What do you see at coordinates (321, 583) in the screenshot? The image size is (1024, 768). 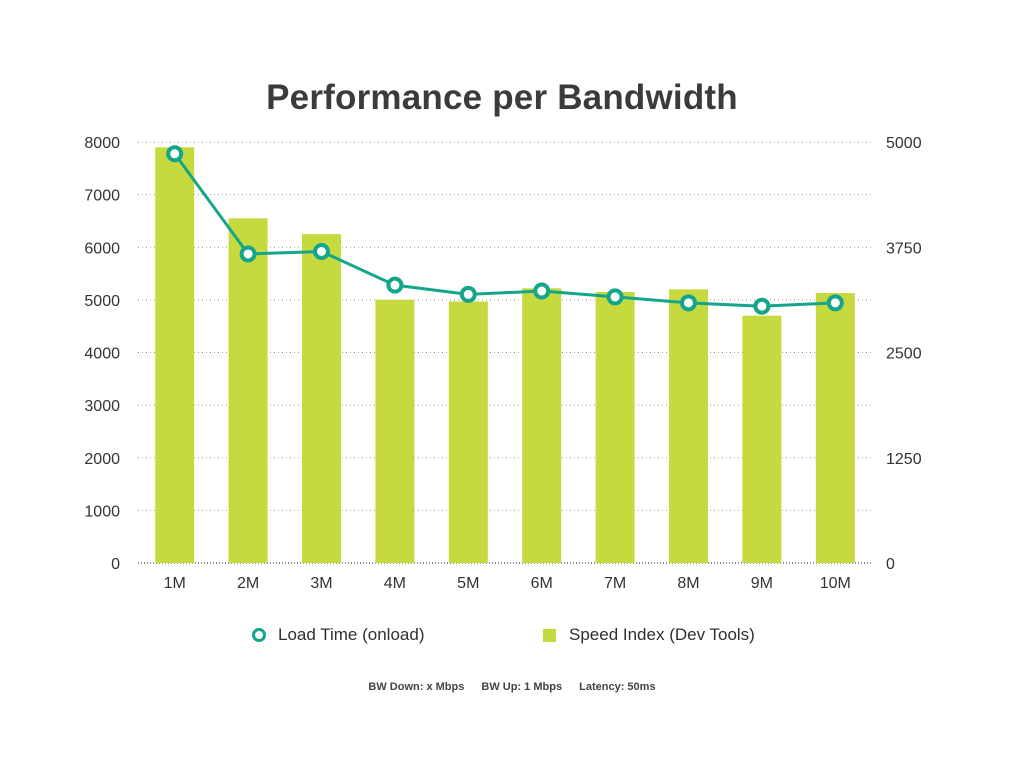 I see `x-tick-label: 3M` at bounding box center [321, 583].